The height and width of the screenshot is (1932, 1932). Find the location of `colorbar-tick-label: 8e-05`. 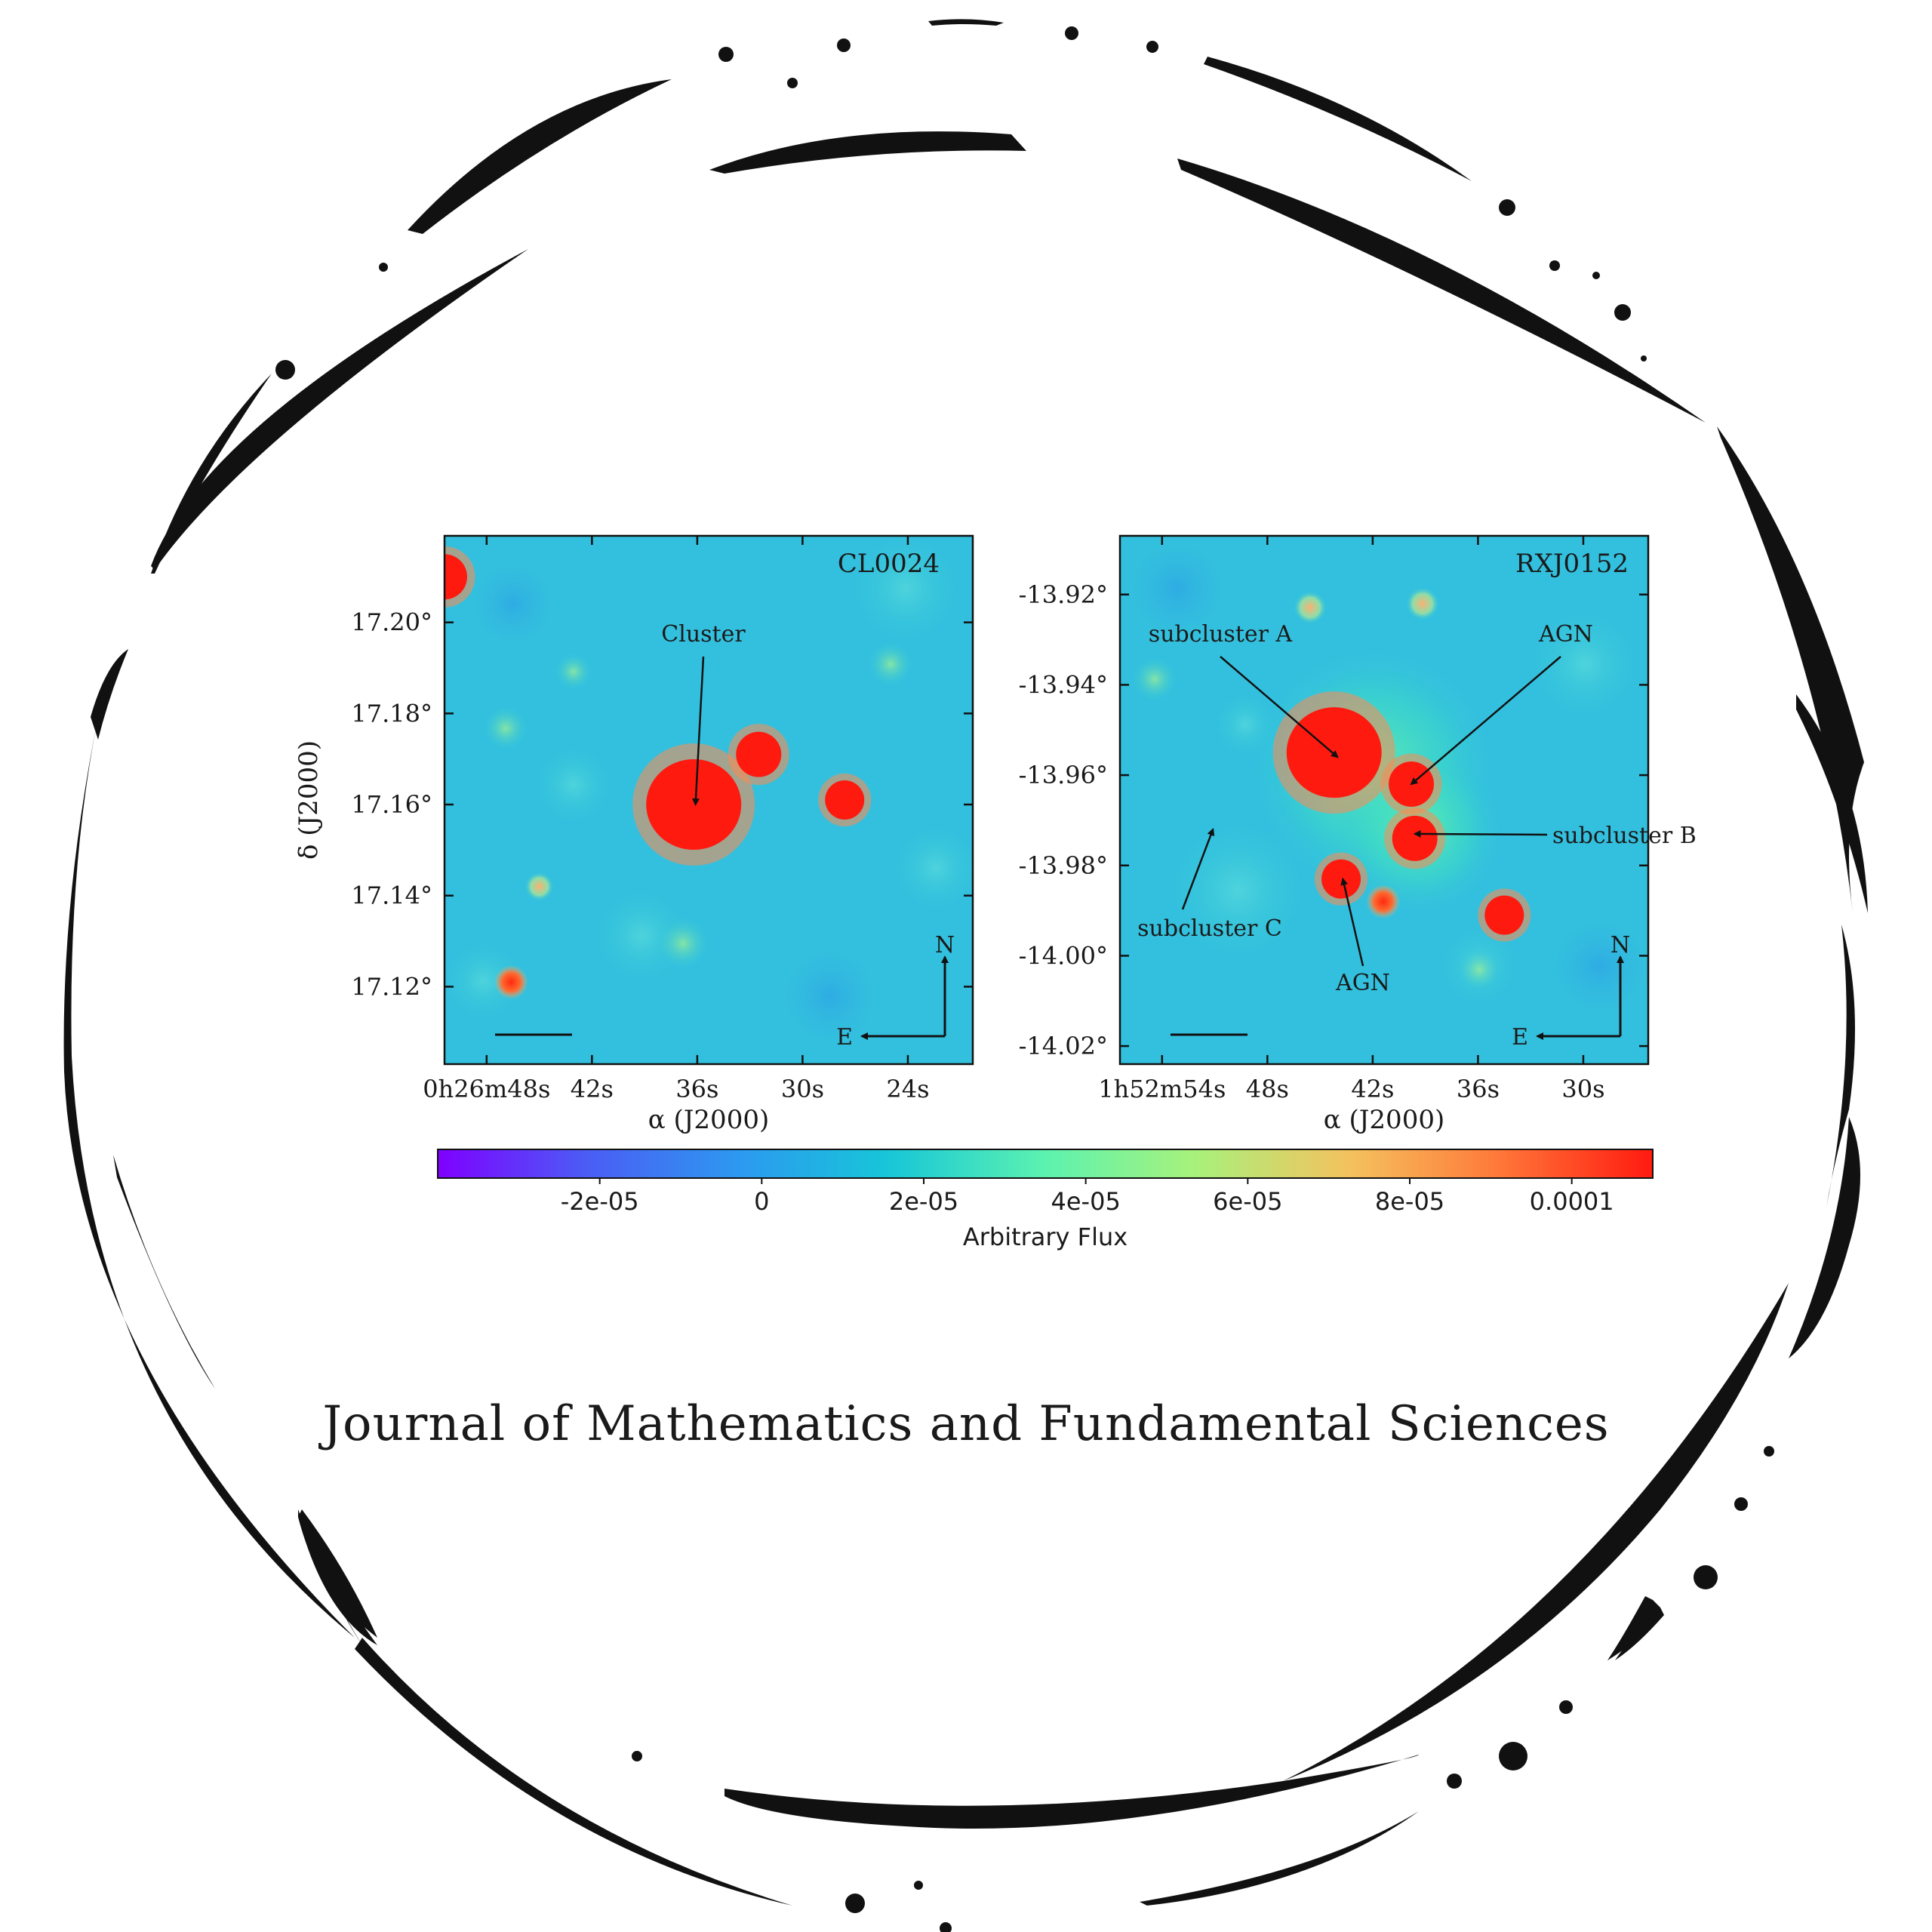

colorbar-tick-label: 8e-05 is located at coordinates (1409, 1201).